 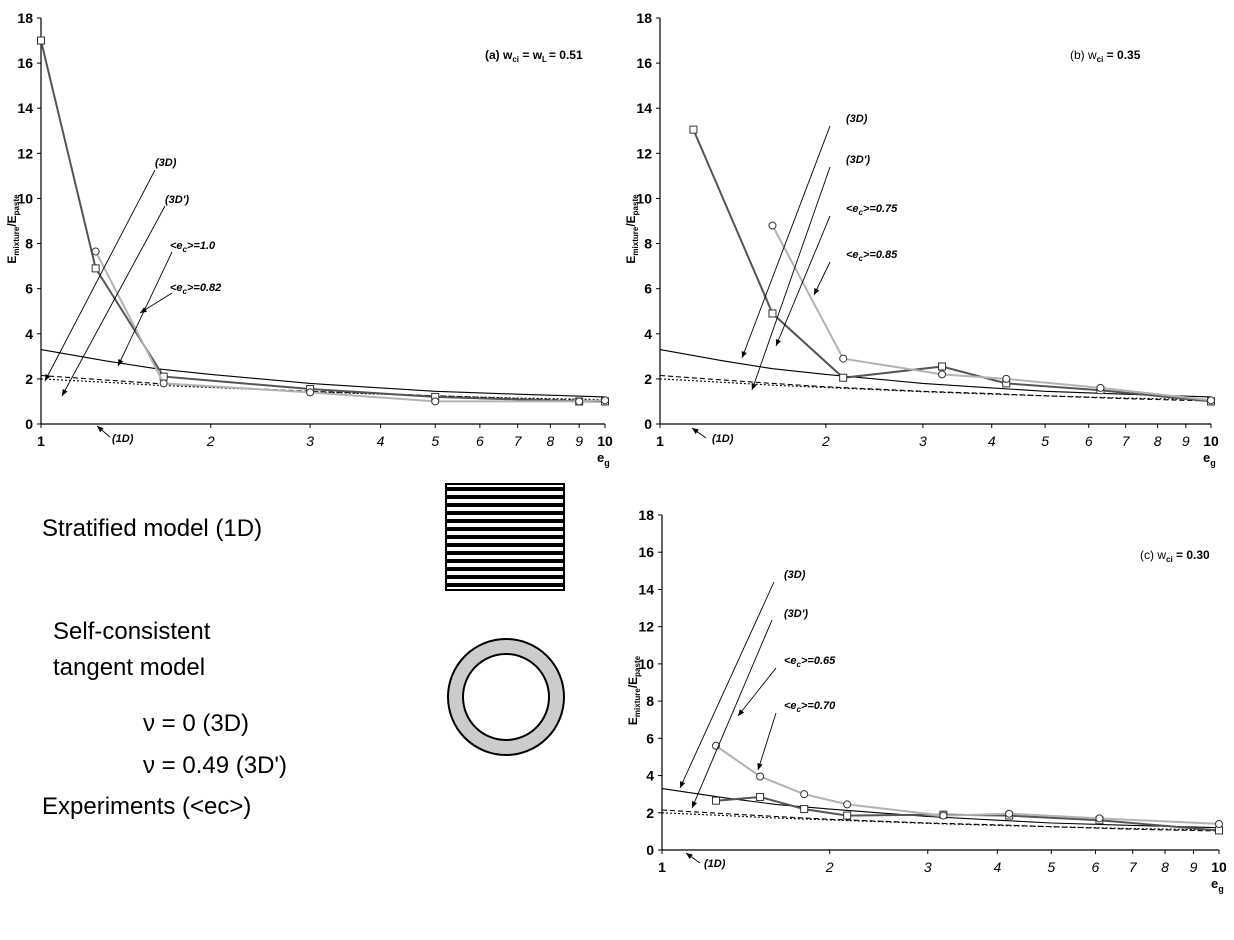 I want to click on x-tick-label: 10, so click(x=605, y=441).